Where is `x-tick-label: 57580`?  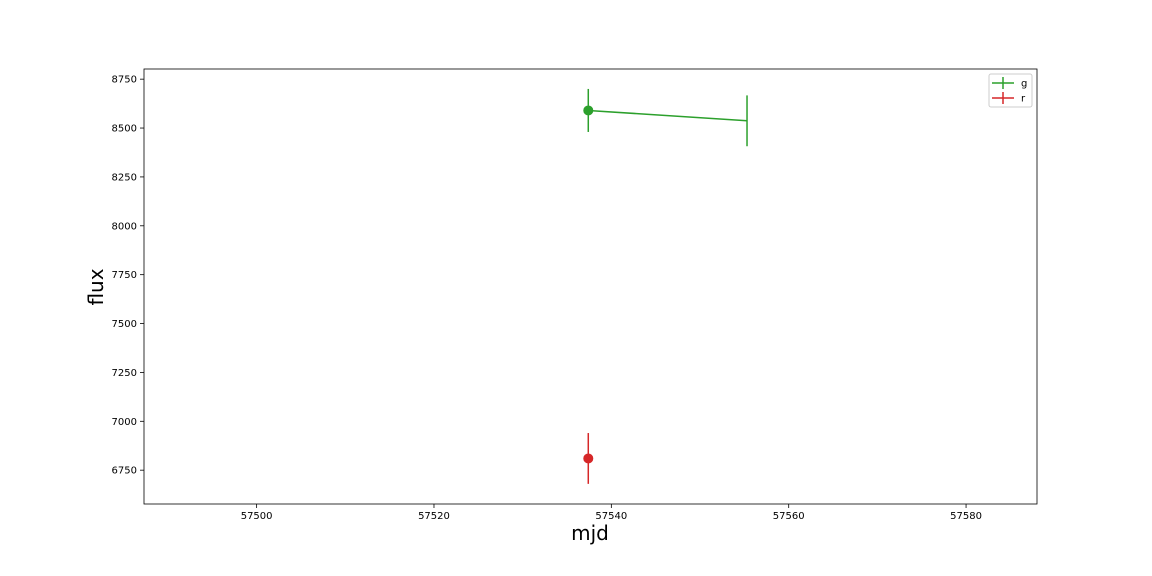
x-tick-label: 57580 is located at coordinates (966, 516).